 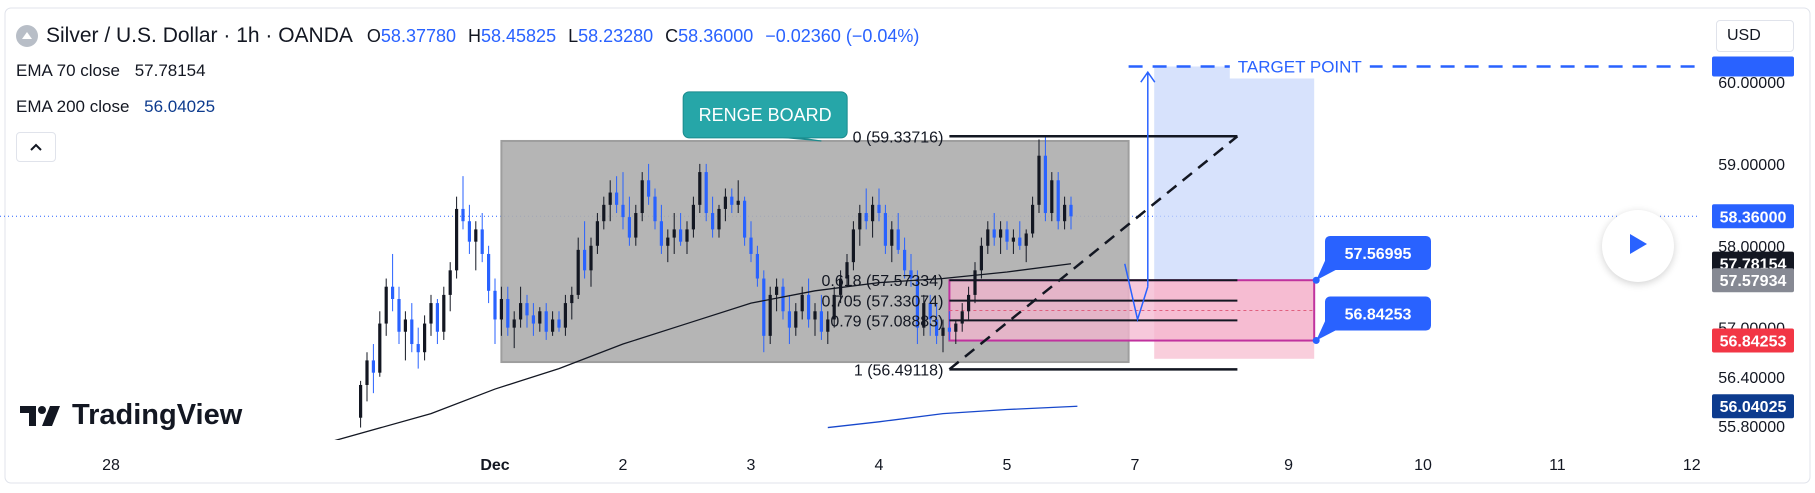 What do you see at coordinates (1234, 173) in the screenshot?
I see `target-zone` at bounding box center [1234, 173].